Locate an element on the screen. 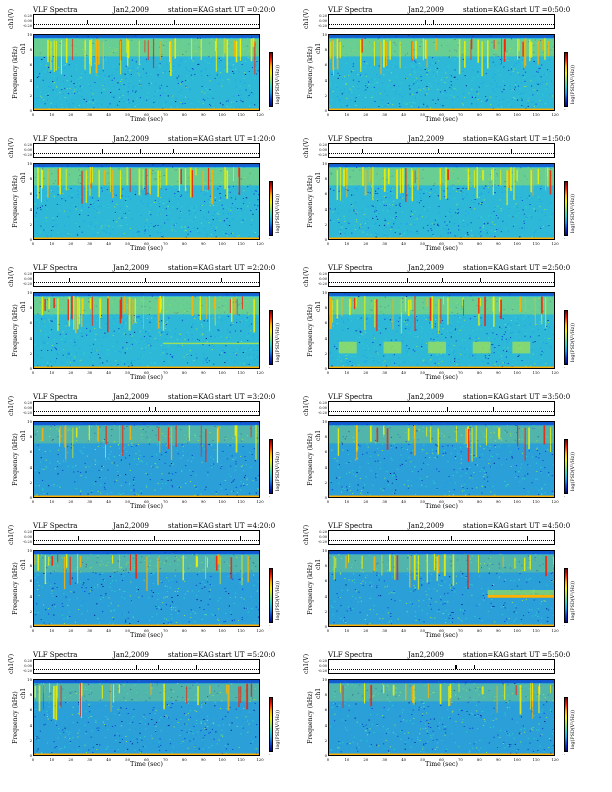 The image size is (612, 792). colorbar-min-label: - is located at coordinates (270, 368).